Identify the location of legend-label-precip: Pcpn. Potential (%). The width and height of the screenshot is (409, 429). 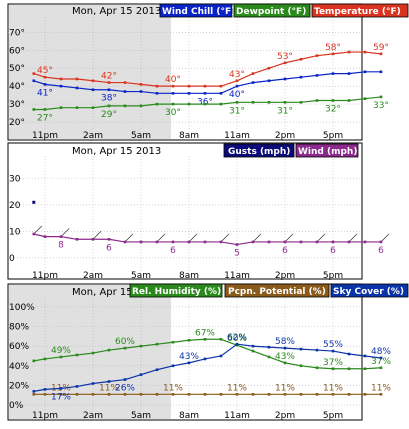
(277, 292).